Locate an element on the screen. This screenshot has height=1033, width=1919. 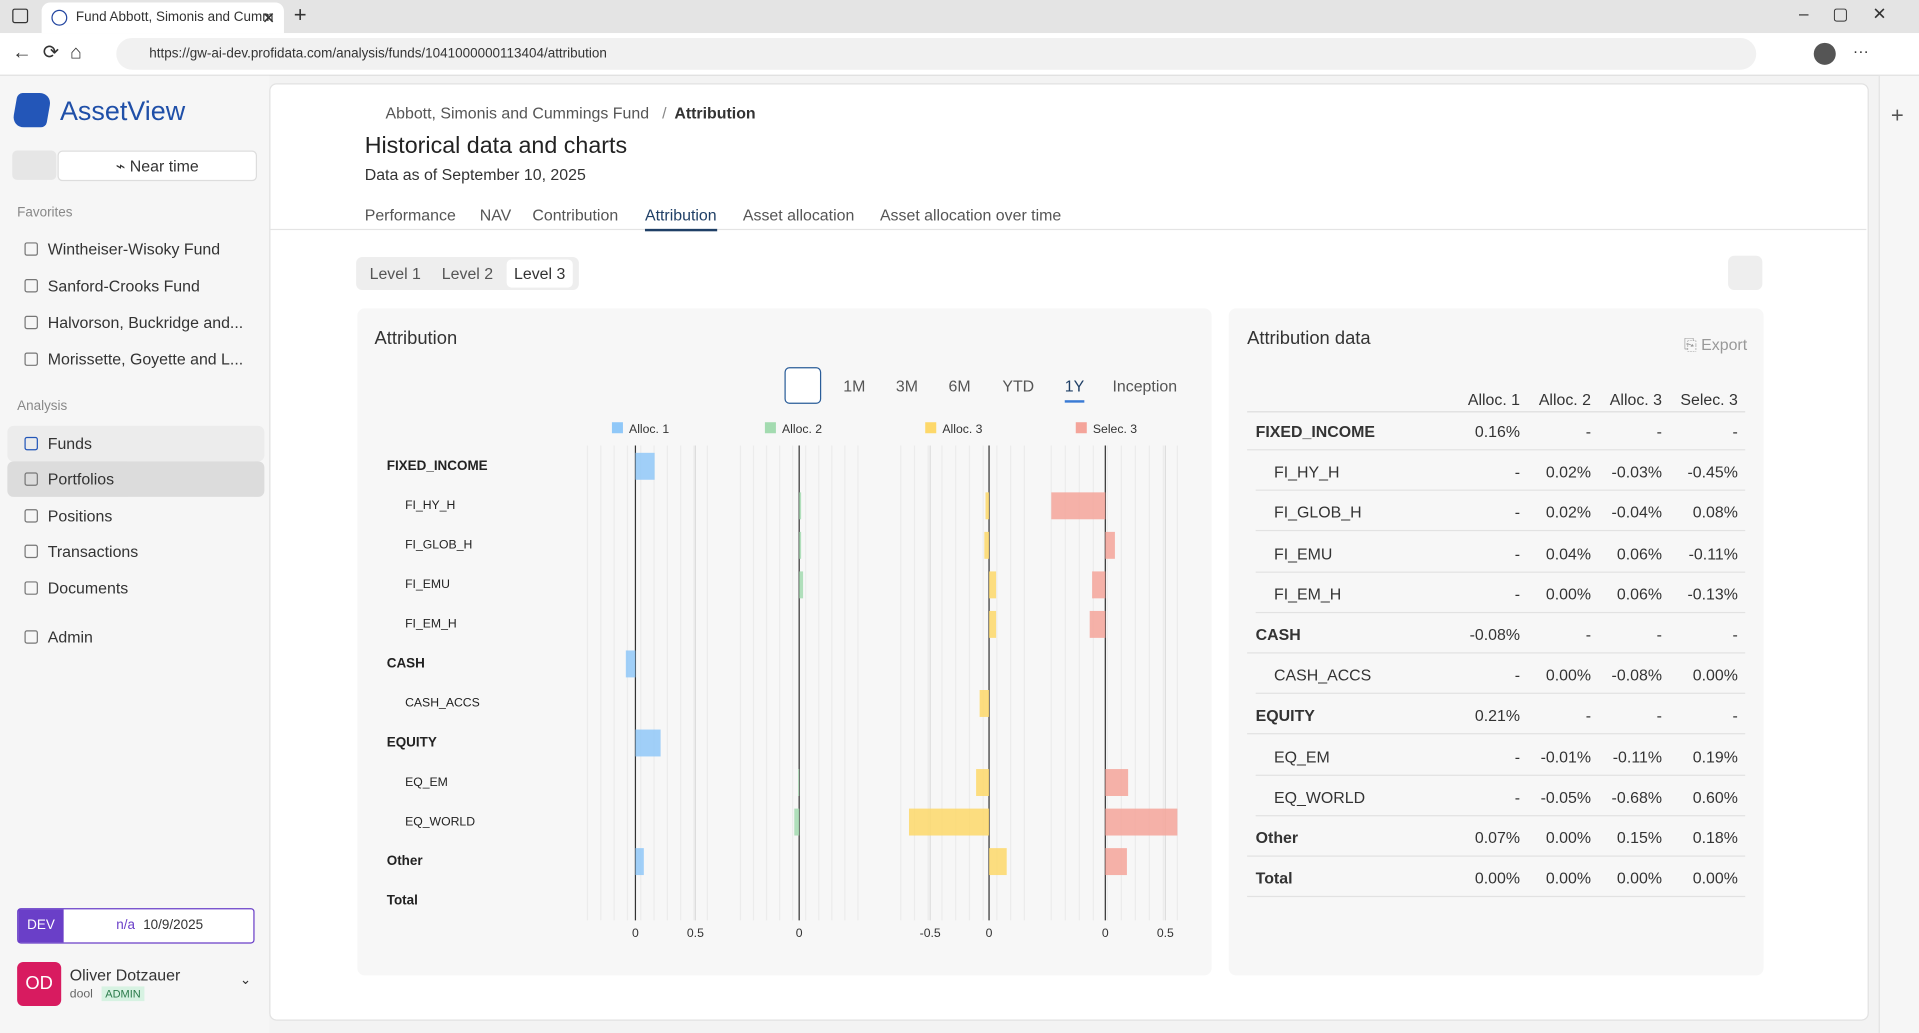
nav-item: Portfolios is located at coordinates (136, 479).